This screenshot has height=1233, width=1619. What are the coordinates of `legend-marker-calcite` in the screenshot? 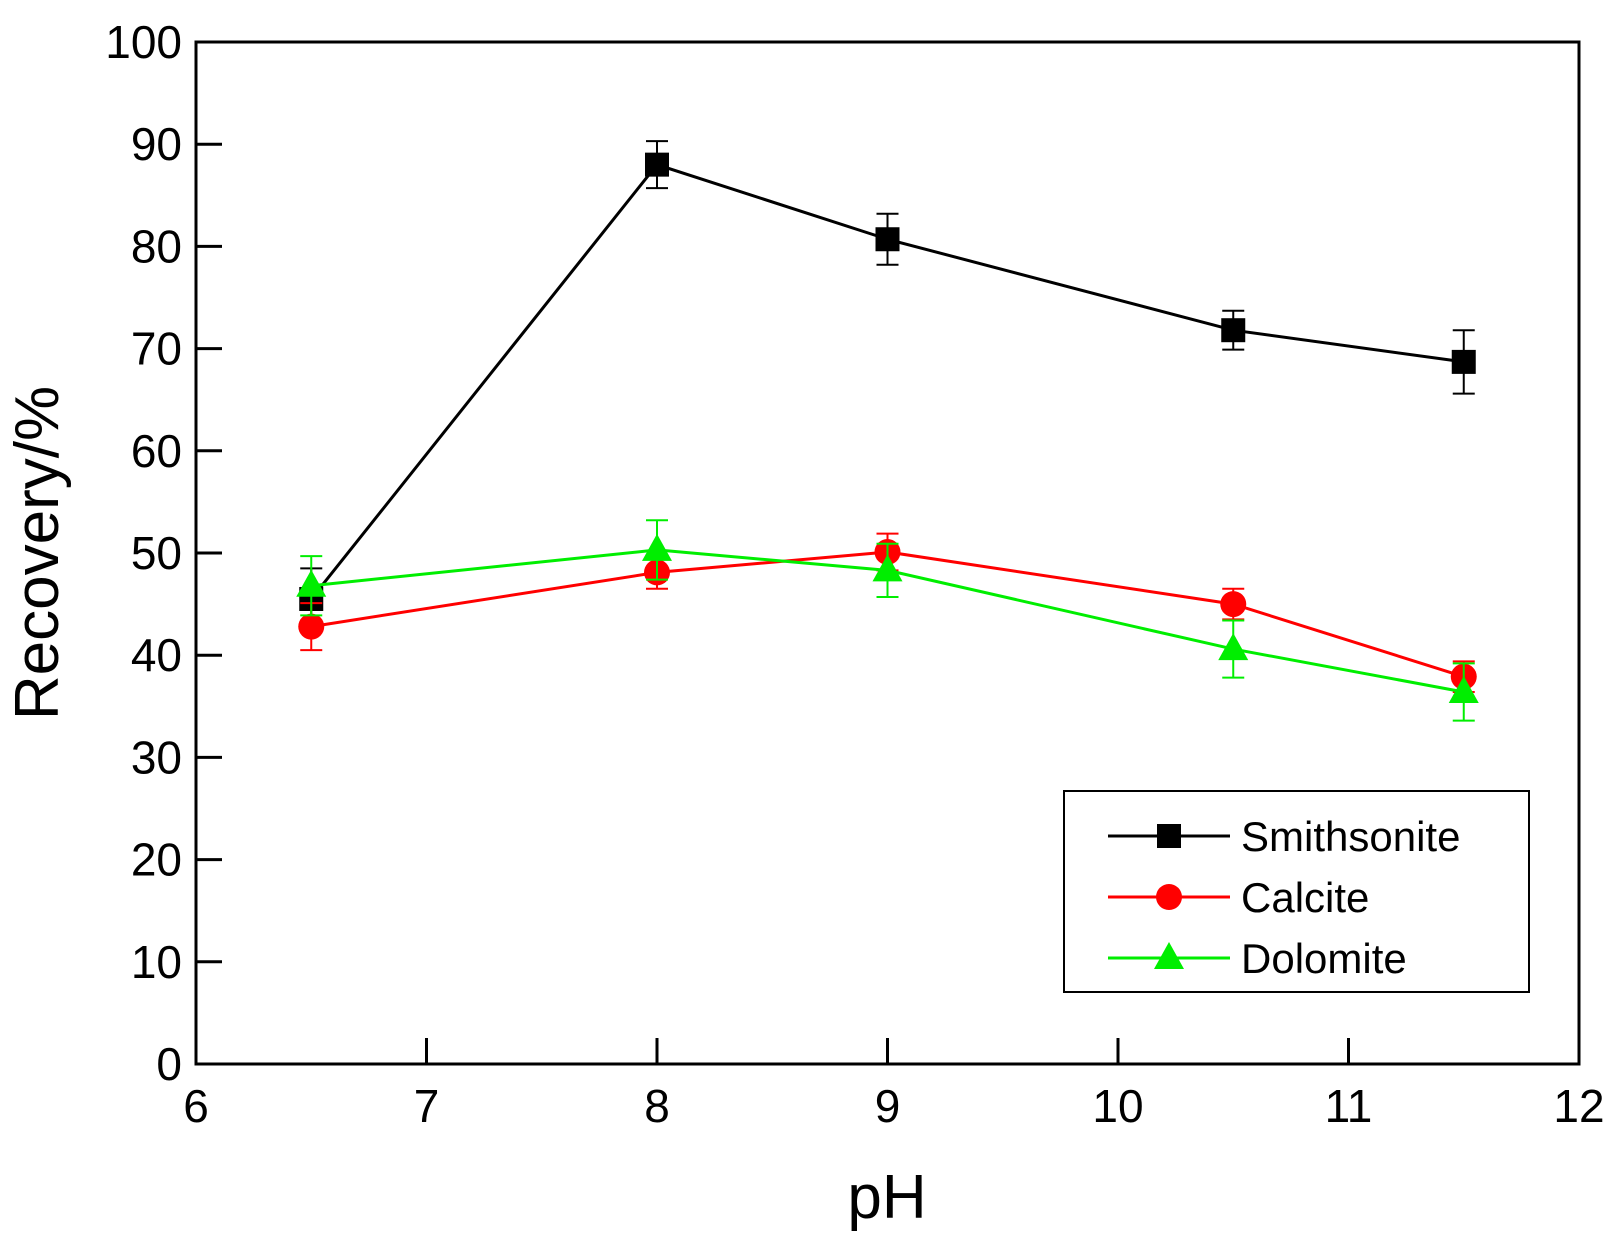 It's located at (1169, 897).